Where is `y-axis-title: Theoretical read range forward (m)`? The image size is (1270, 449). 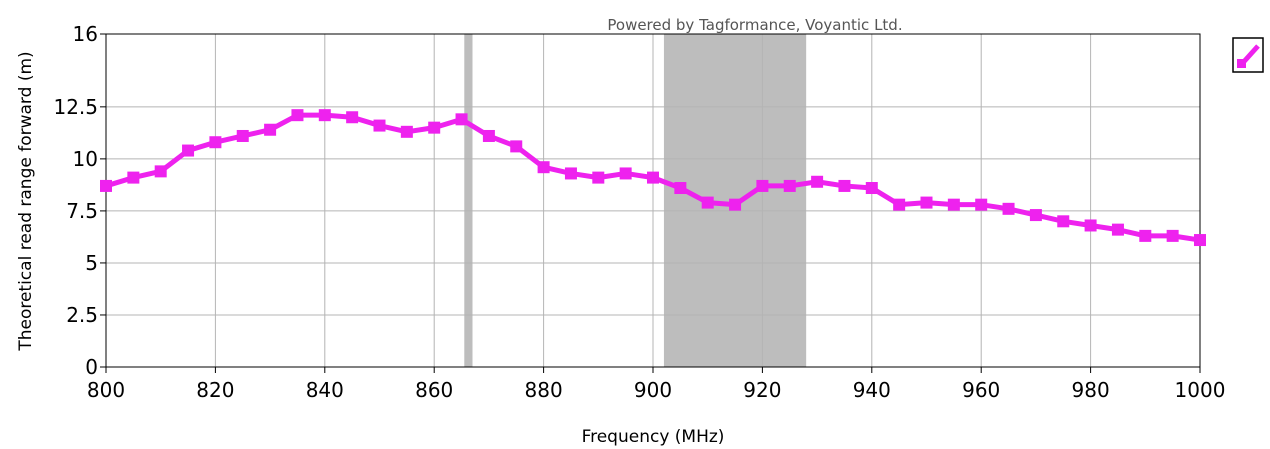 y-axis-title: Theoretical read range forward (m) is located at coordinates (26, 201).